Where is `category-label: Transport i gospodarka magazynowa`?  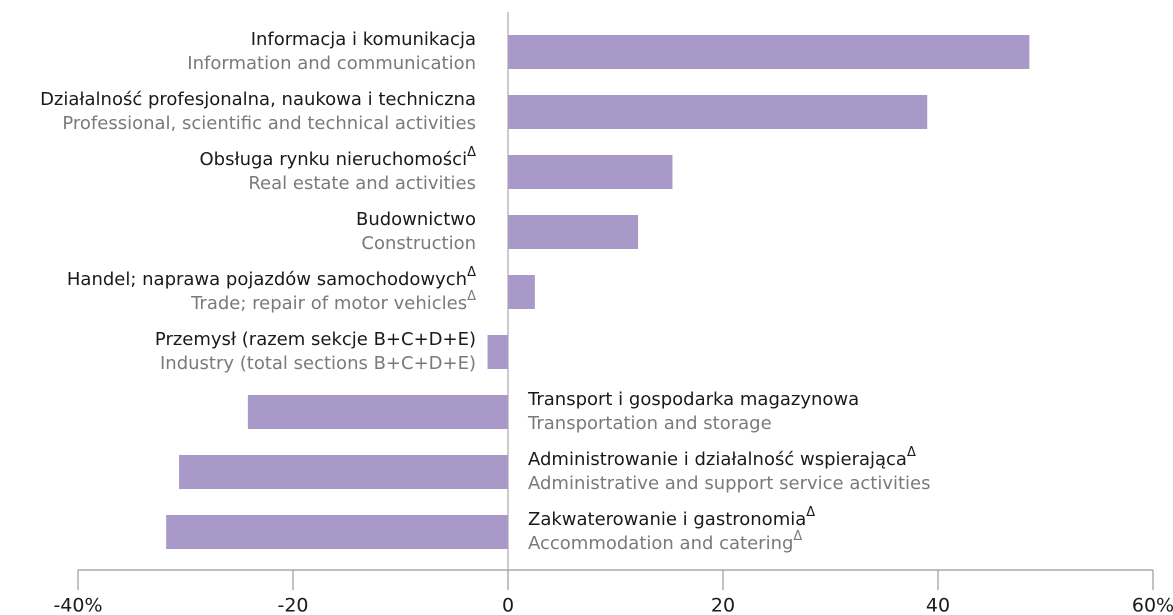 category-label: Transport i gospodarka magazynowa is located at coordinates (693, 399).